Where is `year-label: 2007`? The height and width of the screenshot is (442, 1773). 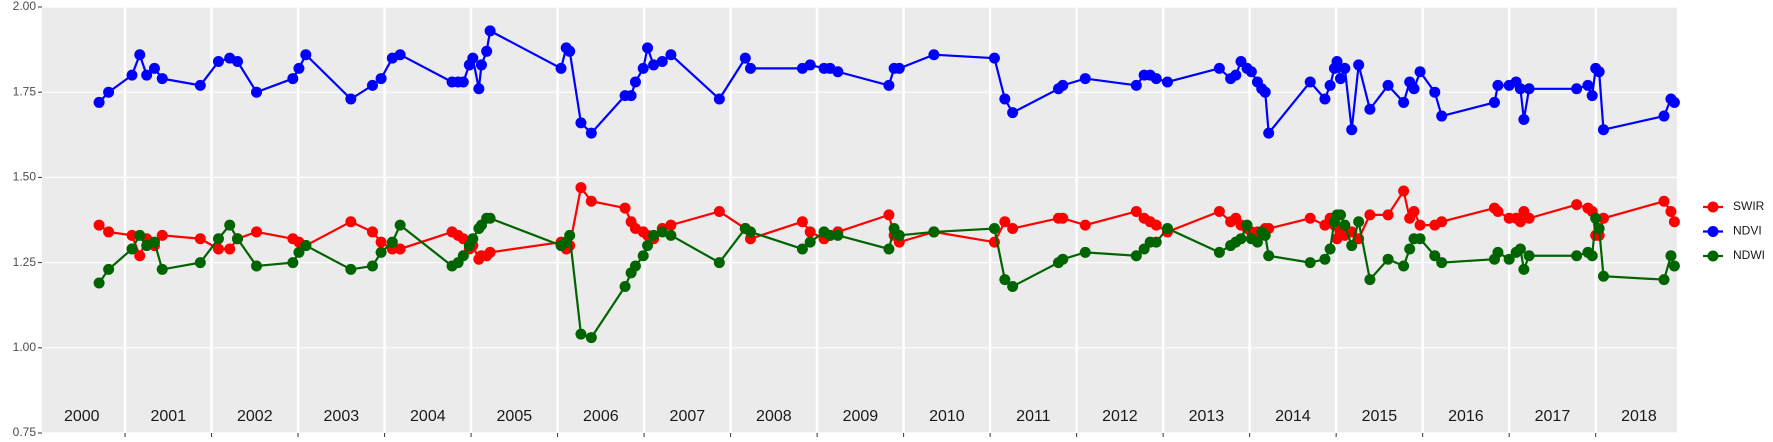
year-label: 2007 is located at coordinates (688, 416).